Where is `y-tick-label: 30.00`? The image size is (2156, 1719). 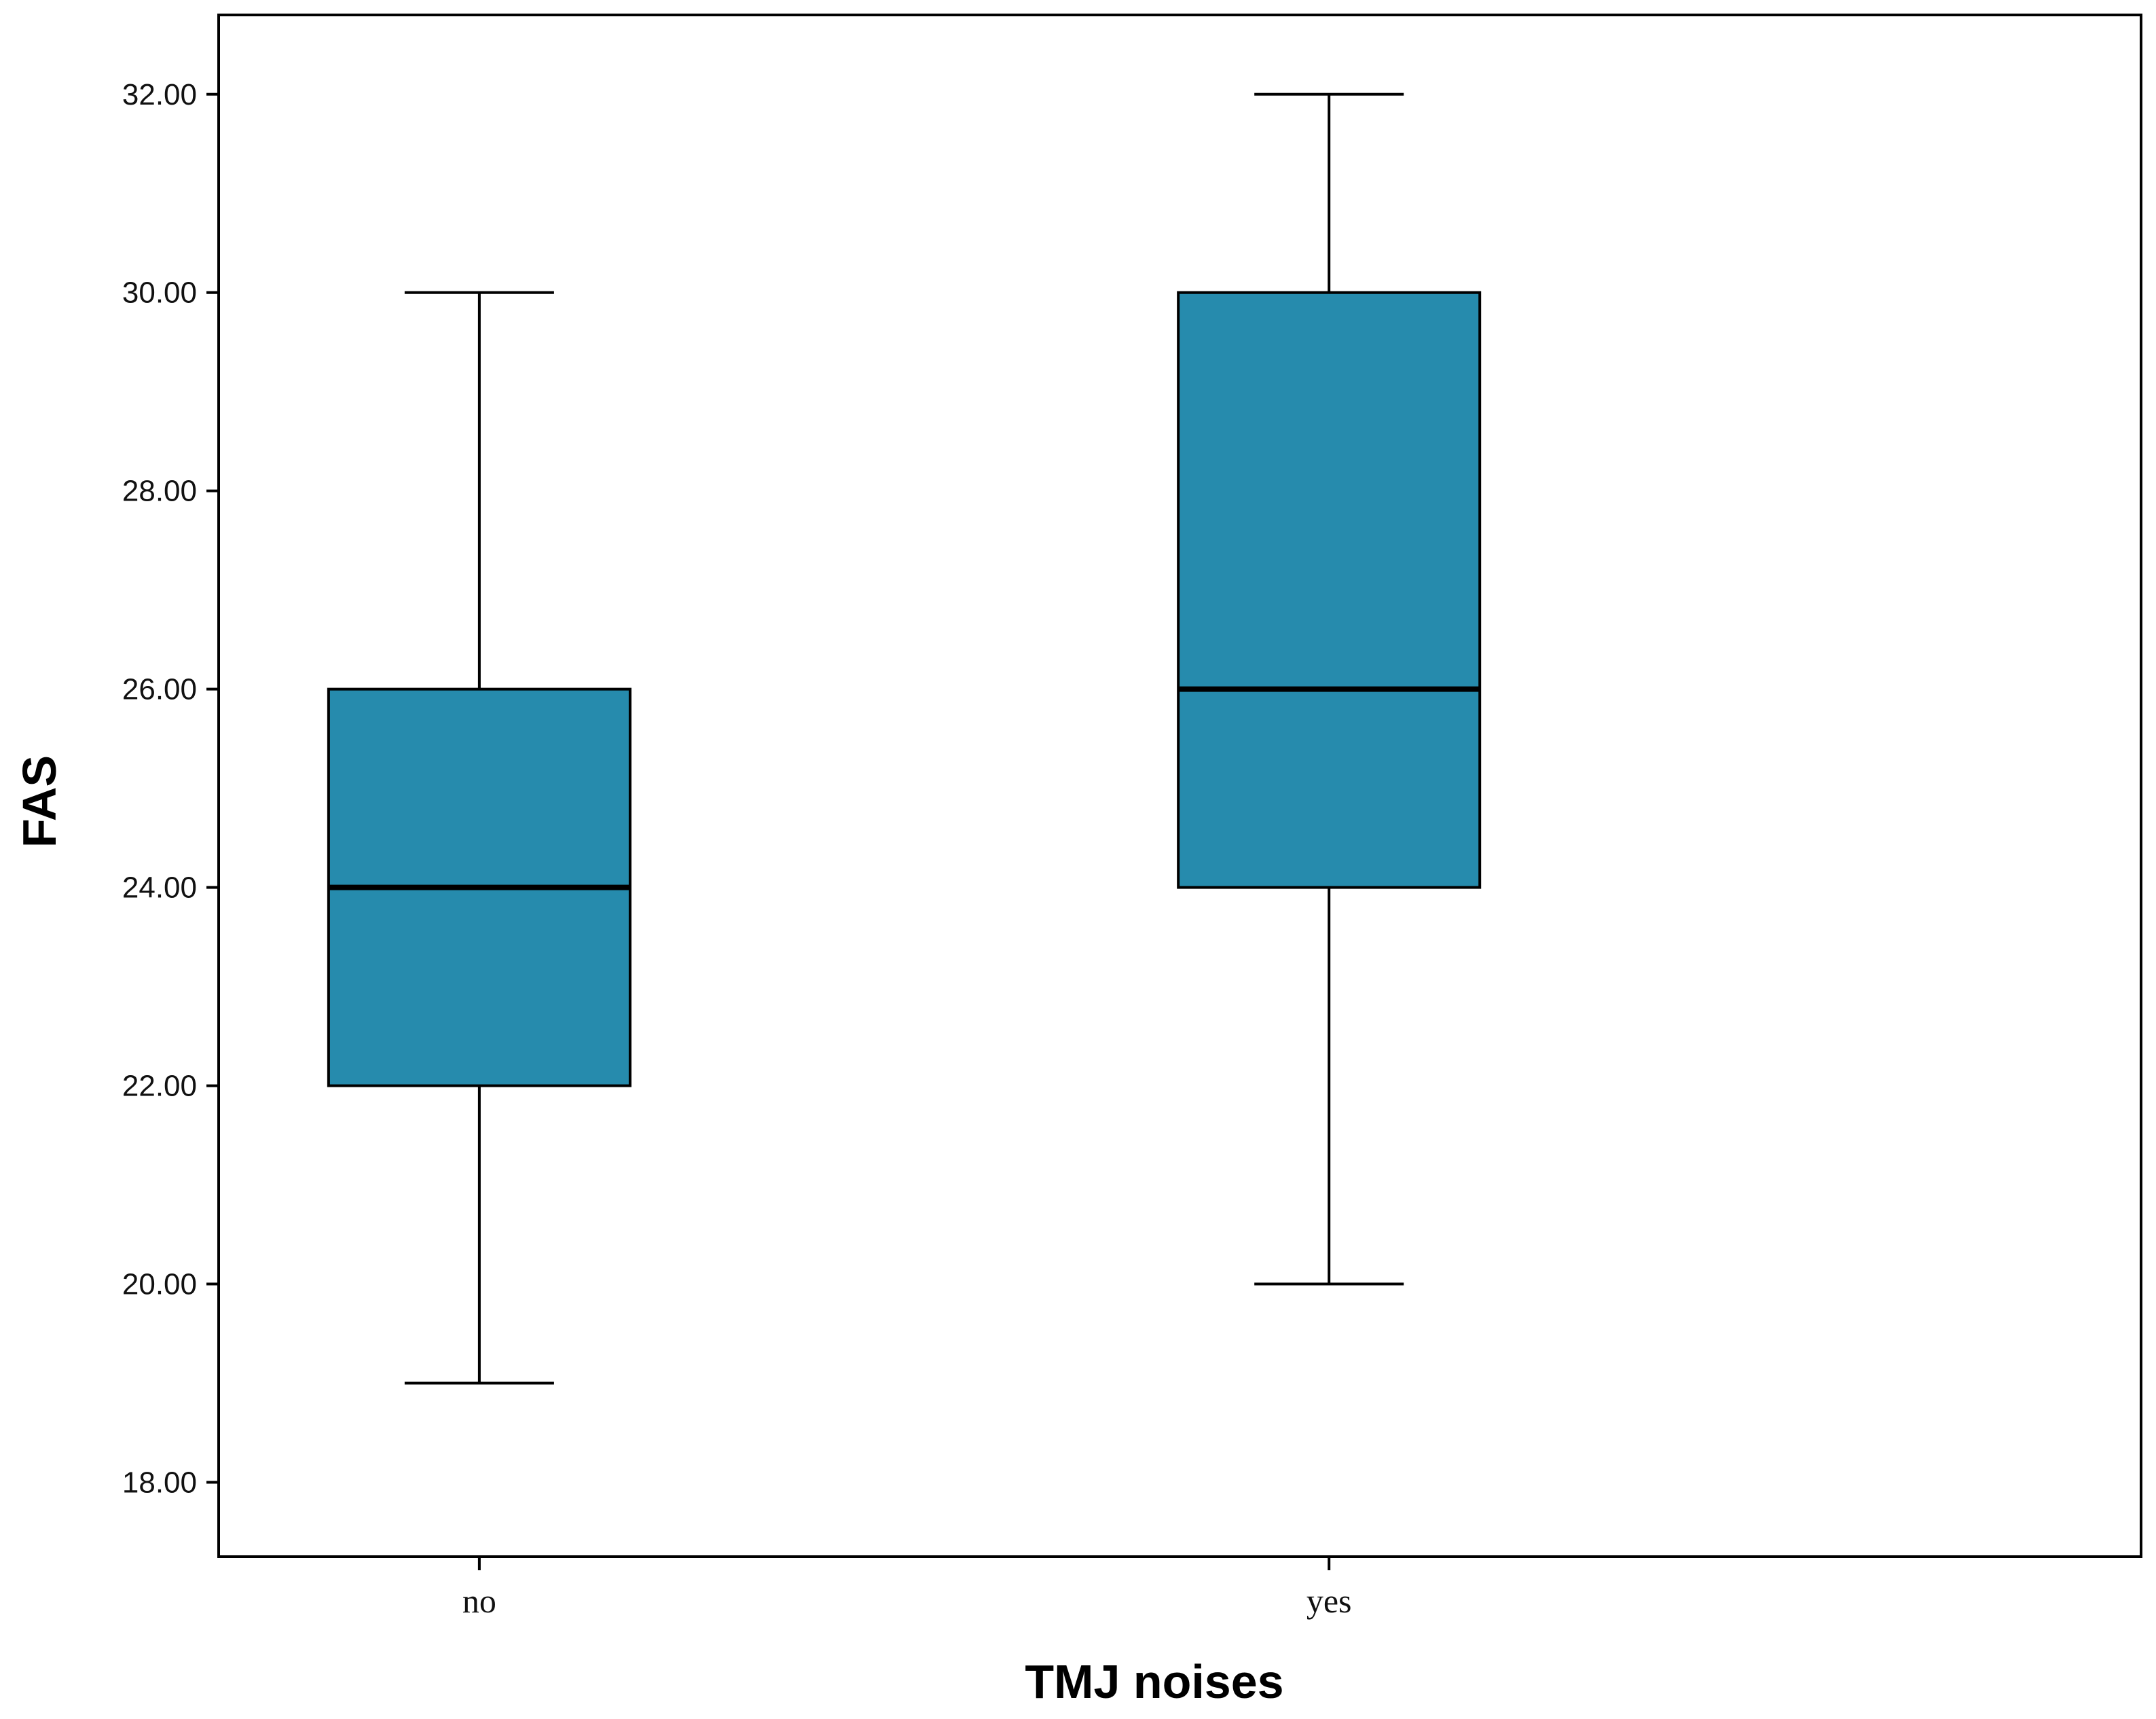
y-tick-label: 30.00 is located at coordinates (160, 293).